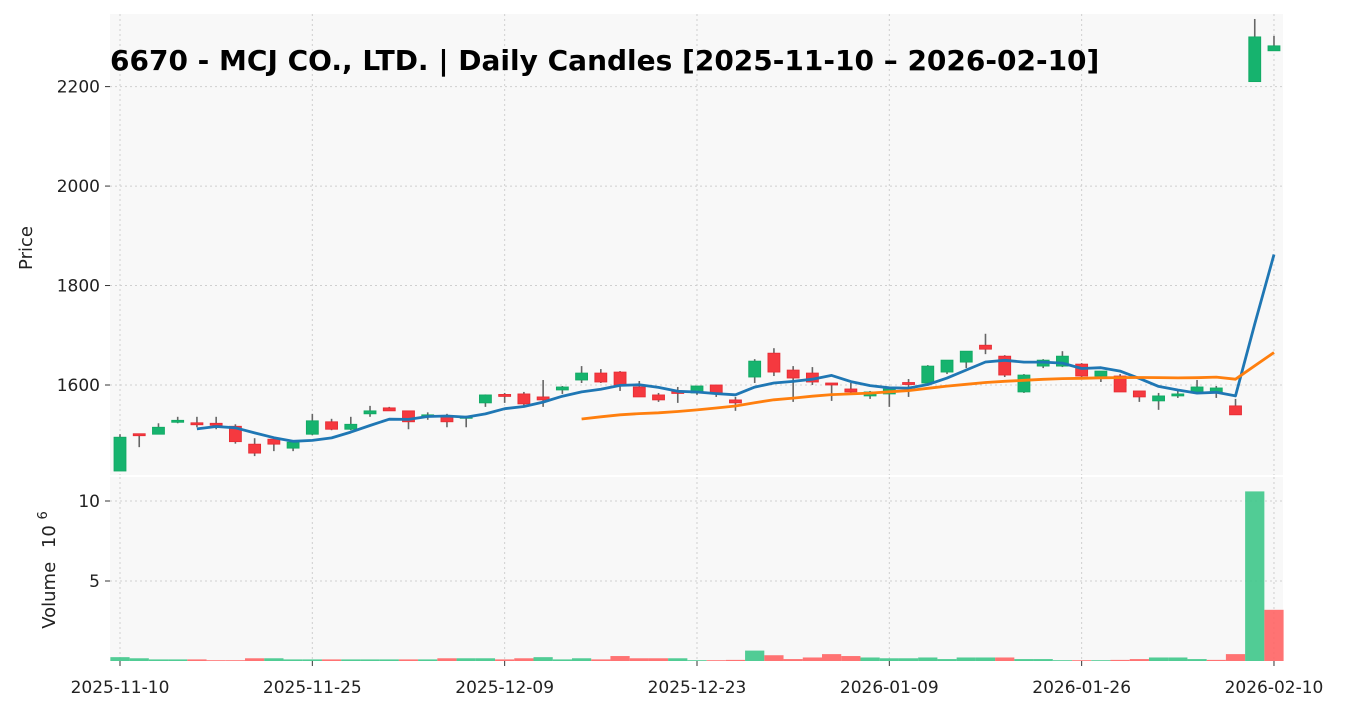  I want to click on x-tick-label: 2025-11-10, so click(120, 688).